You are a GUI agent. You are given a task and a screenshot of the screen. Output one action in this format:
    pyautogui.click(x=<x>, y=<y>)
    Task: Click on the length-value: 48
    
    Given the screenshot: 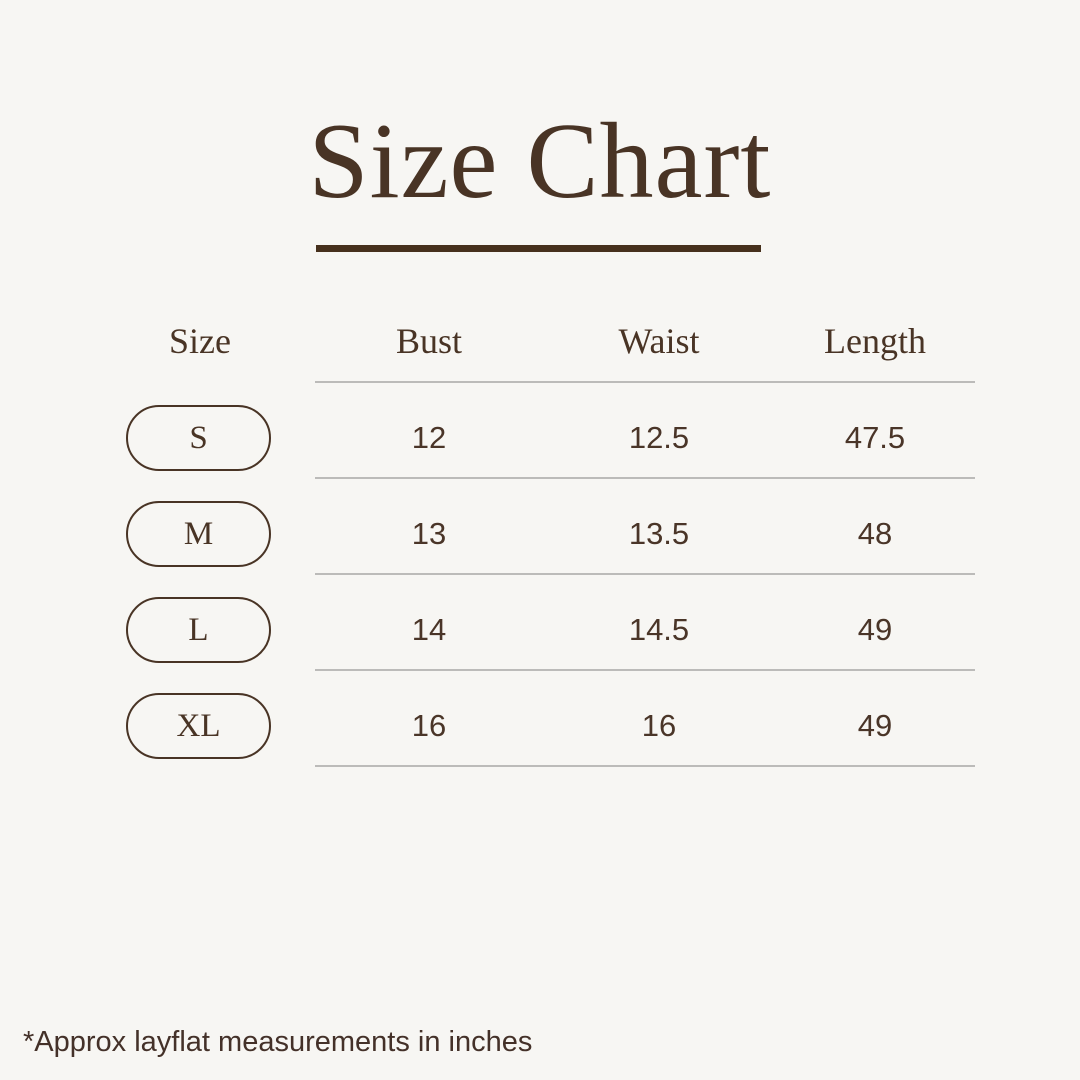 What is the action you would take?
    pyautogui.click(x=875, y=533)
    